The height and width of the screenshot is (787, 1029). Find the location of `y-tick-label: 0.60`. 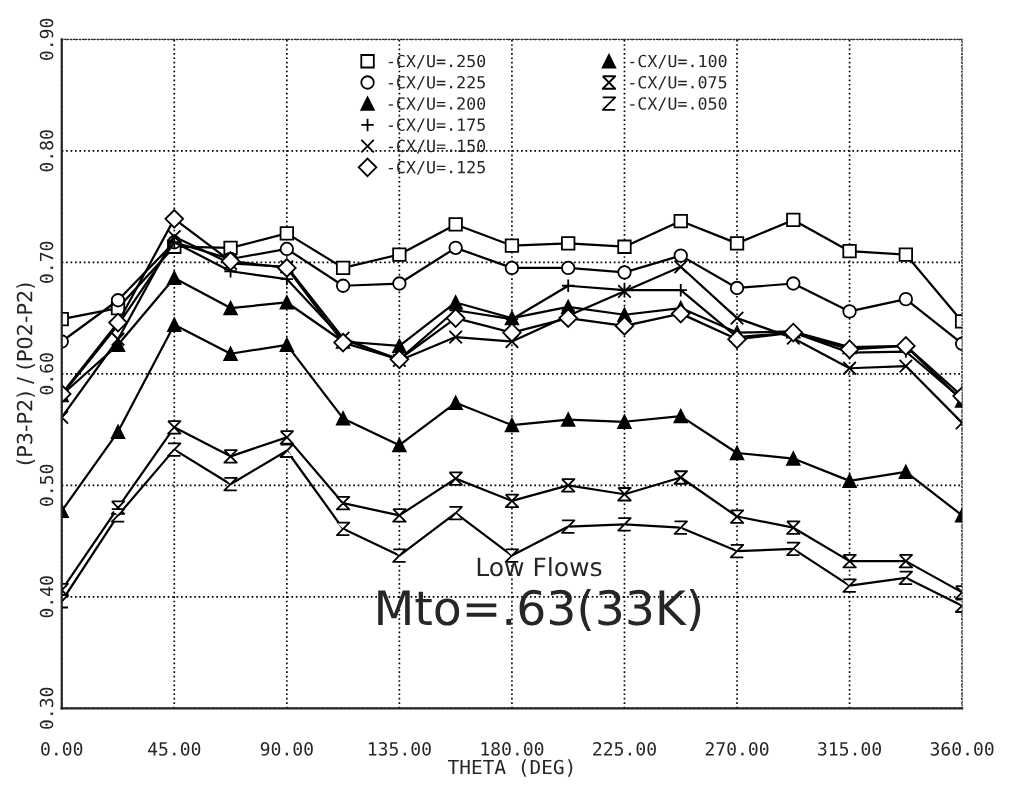

y-tick-label: 0.60 is located at coordinates (46, 374).